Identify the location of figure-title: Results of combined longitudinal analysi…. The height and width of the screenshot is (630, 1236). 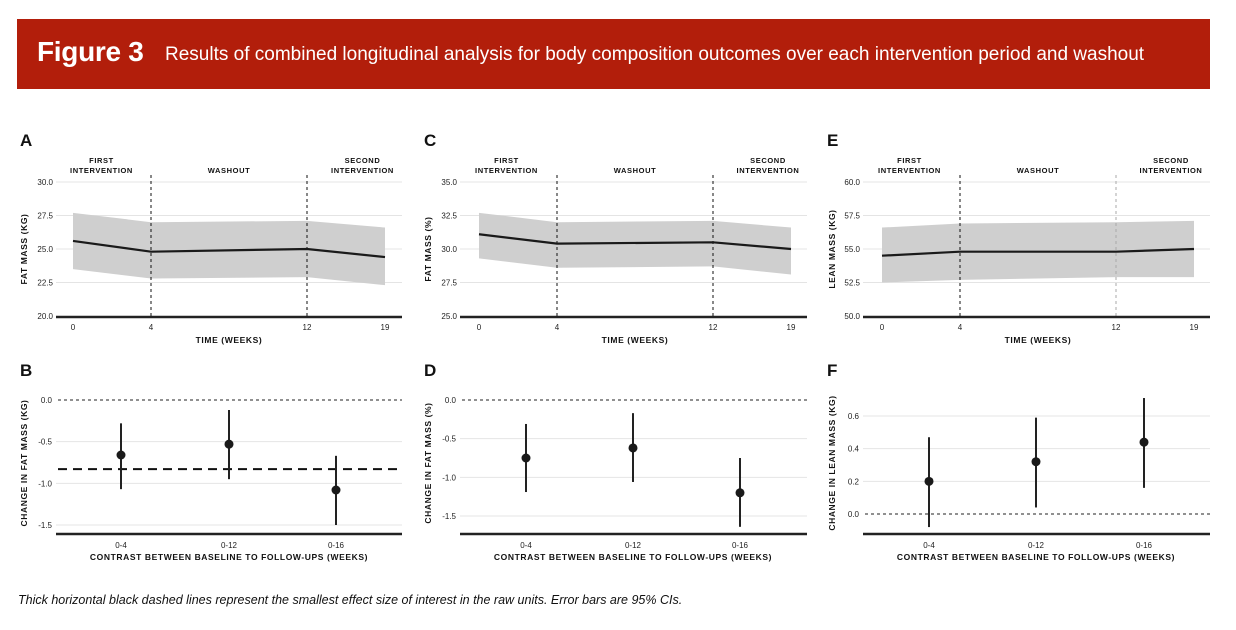
(655, 54).